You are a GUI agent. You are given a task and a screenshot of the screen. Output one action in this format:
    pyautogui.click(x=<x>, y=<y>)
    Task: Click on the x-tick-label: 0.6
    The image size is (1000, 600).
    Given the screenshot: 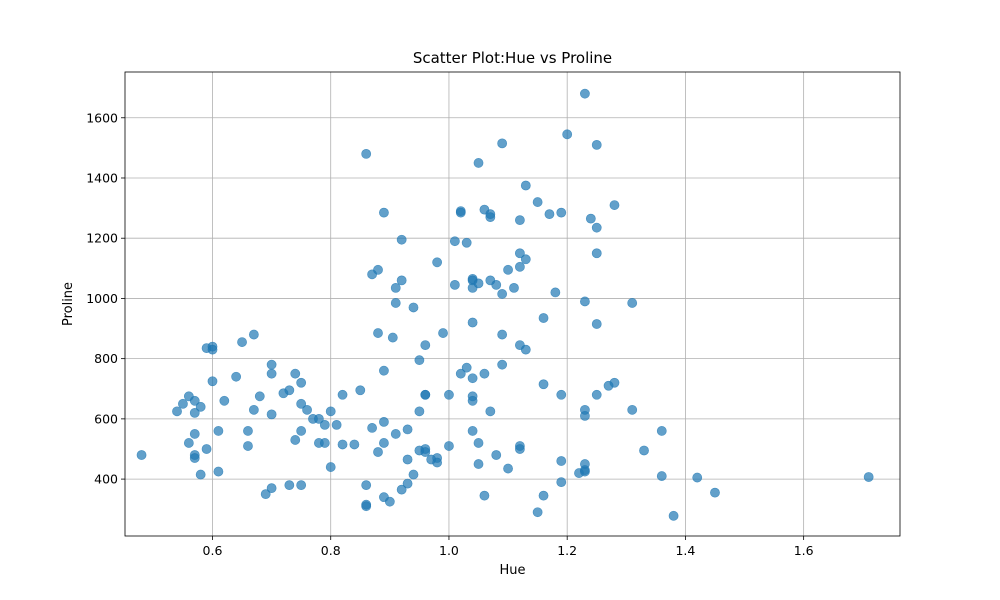 What is the action you would take?
    pyautogui.click(x=213, y=550)
    